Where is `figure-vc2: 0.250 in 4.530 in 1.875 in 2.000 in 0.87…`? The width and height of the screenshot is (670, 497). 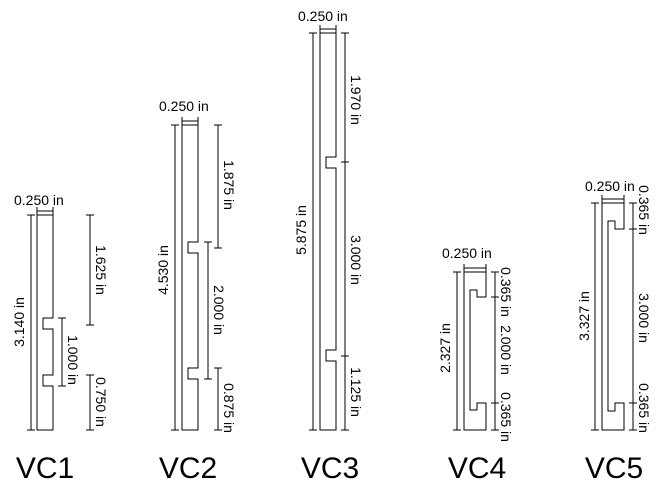
figure-vc2: 0.250 in 4.530 in 1.875 in 2.000 in 0.87… is located at coordinates (196, 291).